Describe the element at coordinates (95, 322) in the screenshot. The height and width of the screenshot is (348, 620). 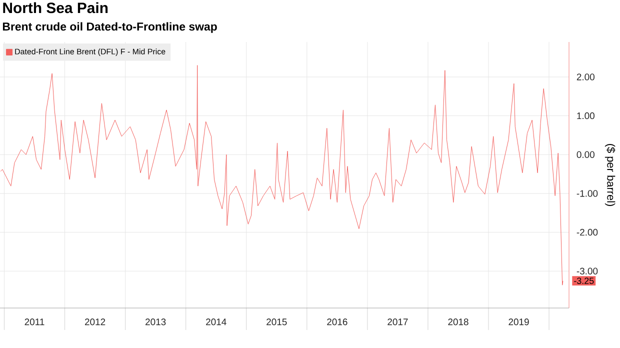
I see `x-tick-label: 2012` at that location.